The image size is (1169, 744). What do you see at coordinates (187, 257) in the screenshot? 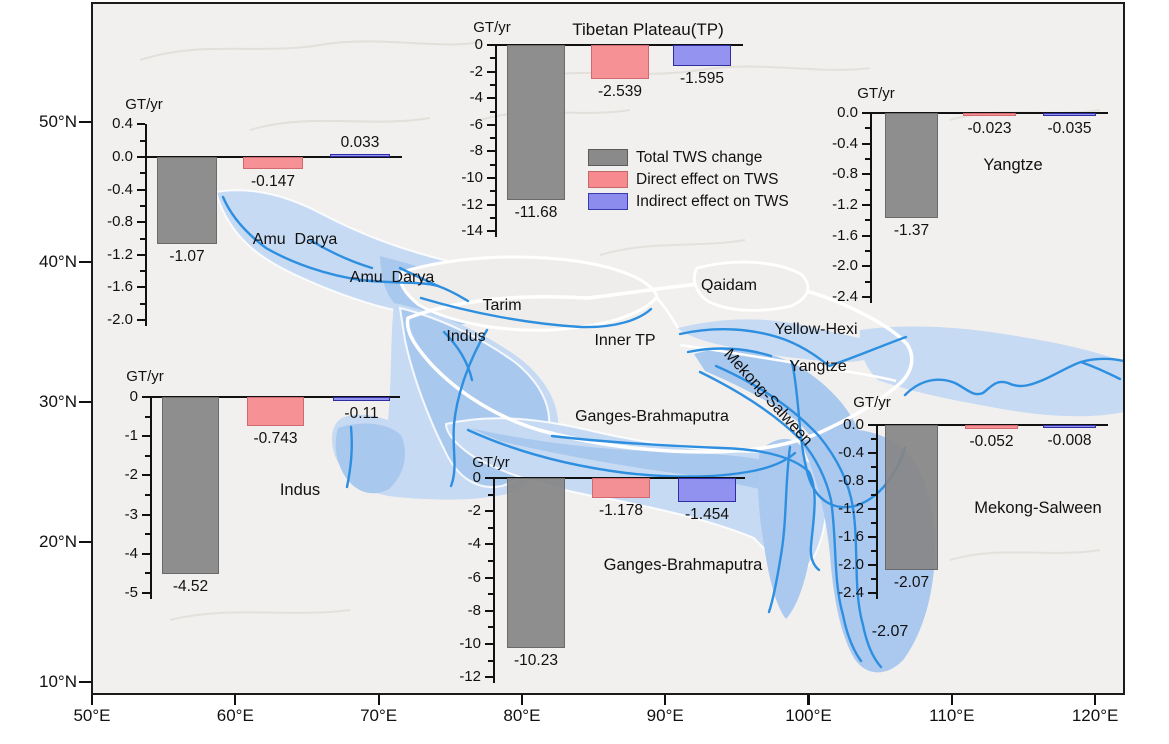
I see `value-label-amu-total: -1.07` at bounding box center [187, 257].